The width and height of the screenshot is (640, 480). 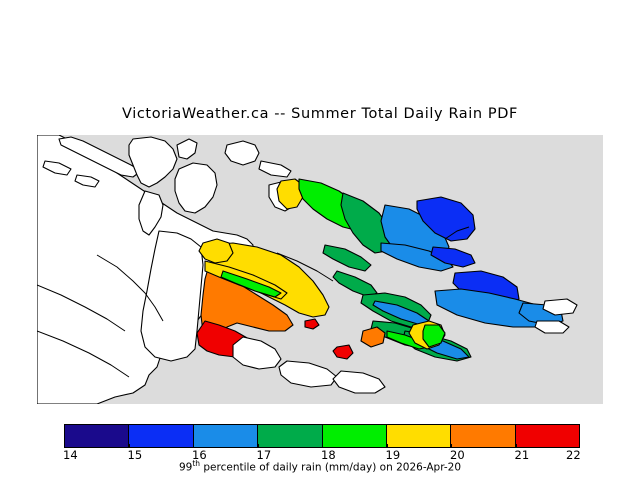 I want to click on colorbar-ticks: 14 15 16 17 18 19 20 21 22, so click(x=322, y=453).